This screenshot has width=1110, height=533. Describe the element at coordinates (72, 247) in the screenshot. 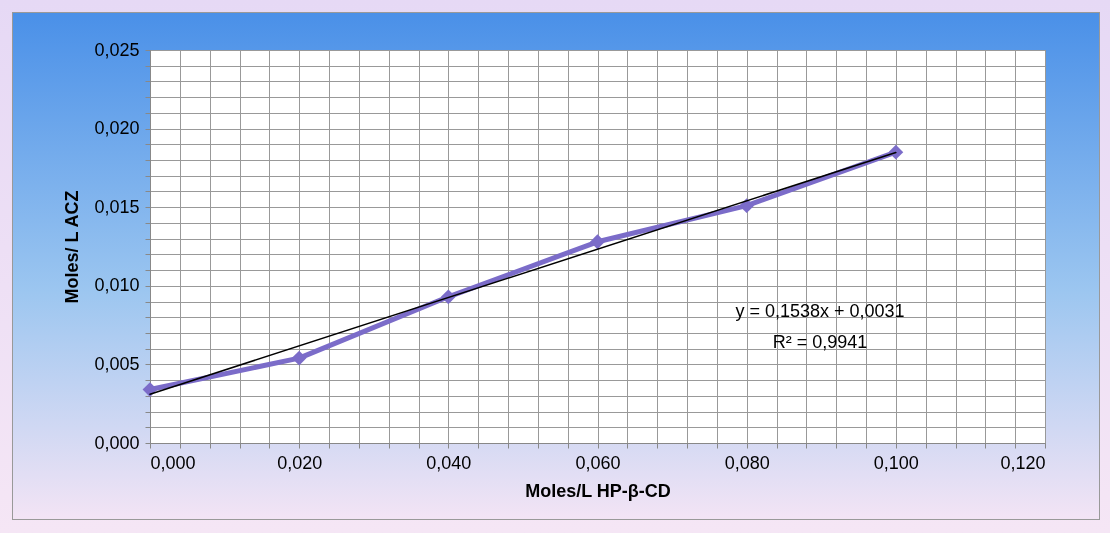

I see `y-axis-title: Moles/ L ACZ` at that location.